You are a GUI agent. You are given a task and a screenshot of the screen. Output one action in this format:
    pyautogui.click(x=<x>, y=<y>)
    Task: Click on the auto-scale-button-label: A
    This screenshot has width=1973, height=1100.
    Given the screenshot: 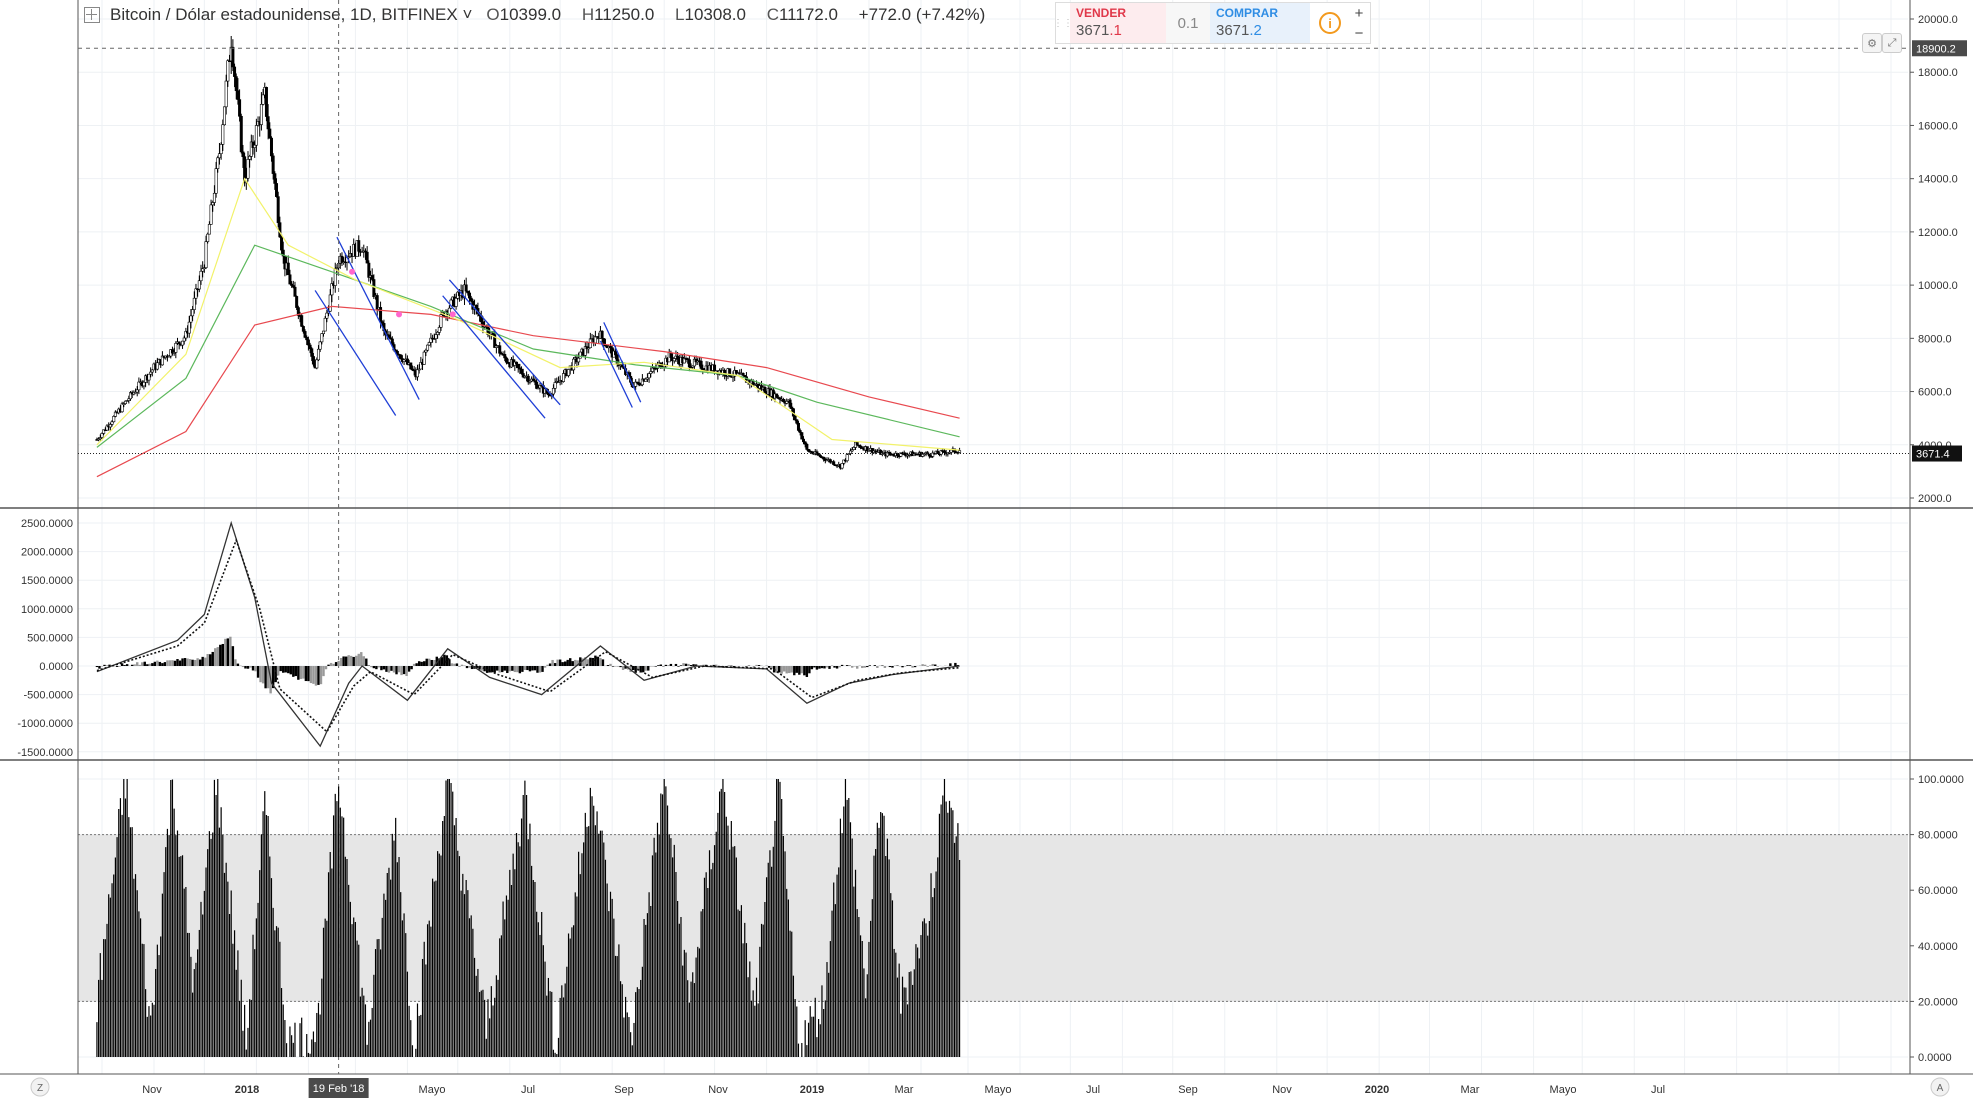 What is the action you would take?
    pyautogui.click(x=1940, y=1088)
    